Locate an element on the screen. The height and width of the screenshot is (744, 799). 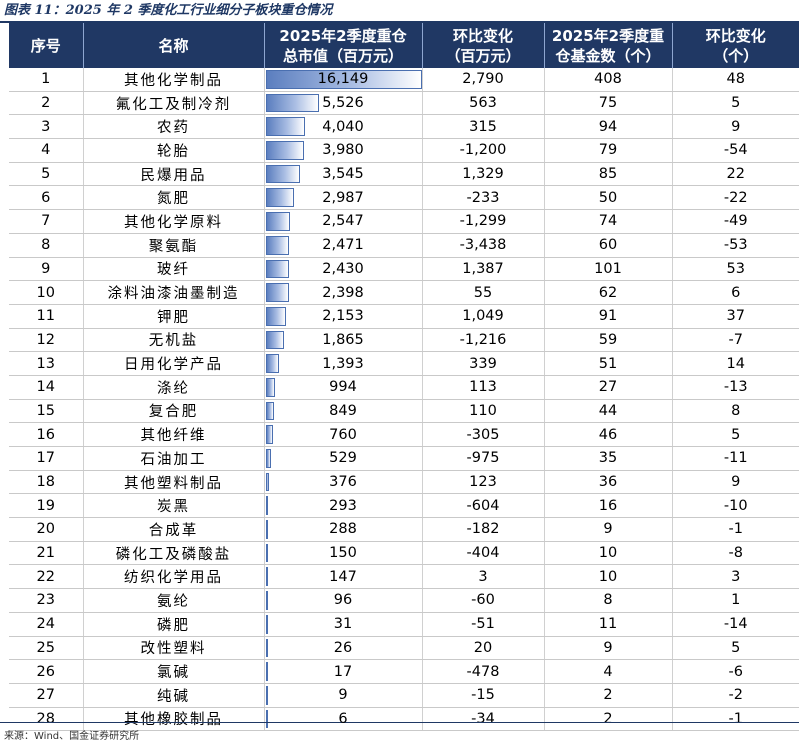
cell-value: 17 is located at coordinates (342, 671).